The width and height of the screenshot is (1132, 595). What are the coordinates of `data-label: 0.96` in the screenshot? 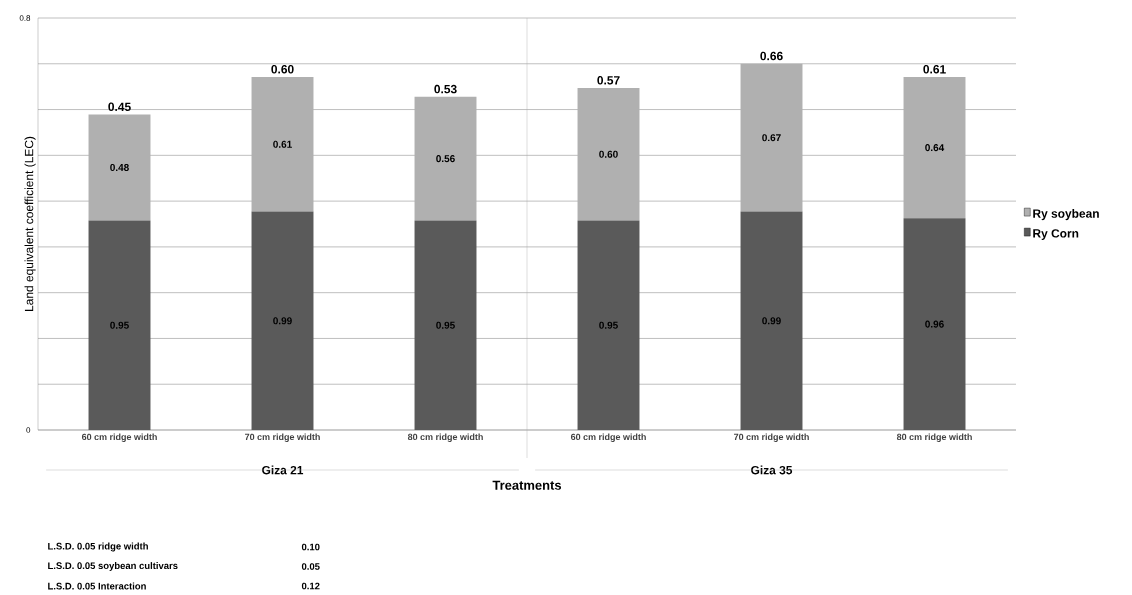 It's located at (934, 324).